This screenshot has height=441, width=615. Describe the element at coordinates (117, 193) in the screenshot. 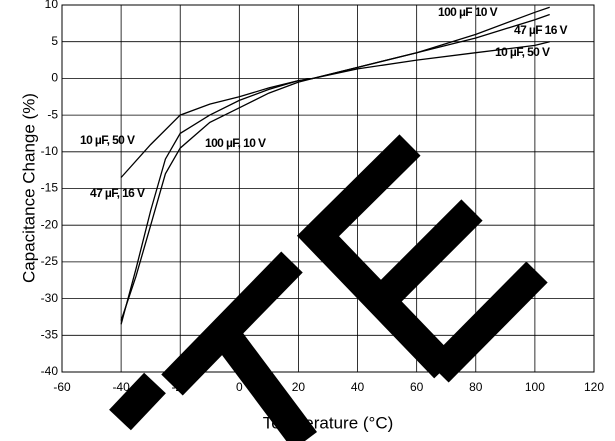

I see `series-label: 47 µF, 16 V` at that location.